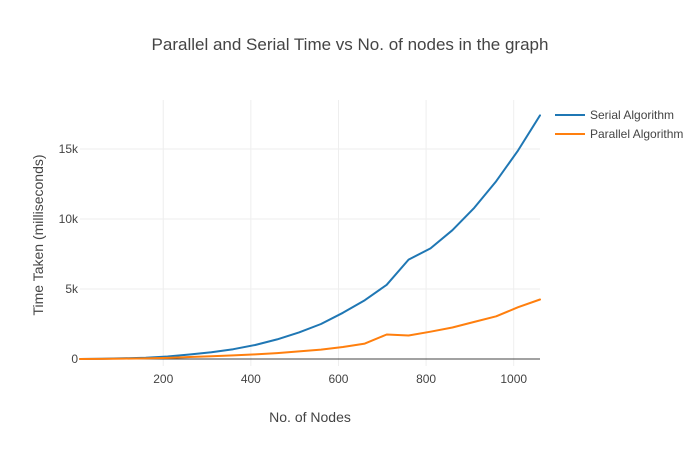 Image resolution: width=700 pixels, height=450 pixels. What do you see at coordinates (38, 234) in the screenshot?
I see `y-axis-title: Time Taken (milliseconds)` at bounding box center [38, 234].